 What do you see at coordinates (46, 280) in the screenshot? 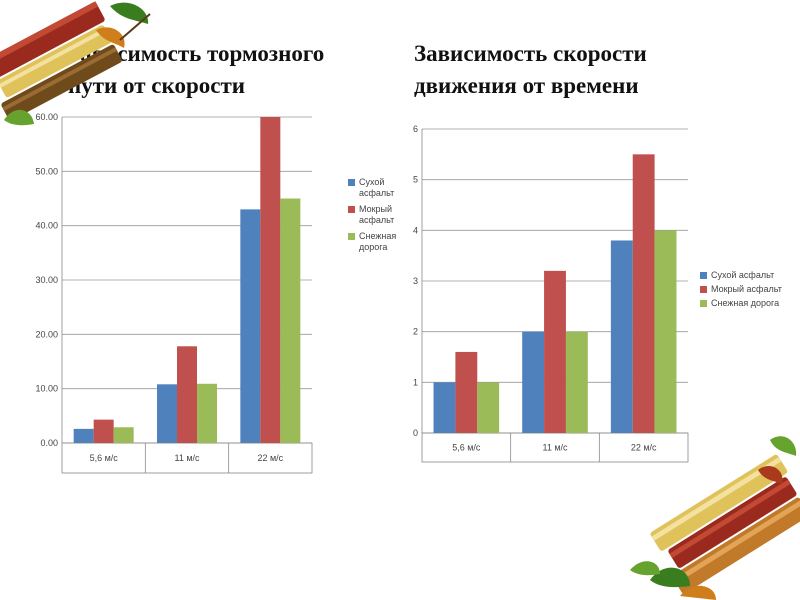
I see `y-tick-label: 30.00` at bounding box center [46, 280].